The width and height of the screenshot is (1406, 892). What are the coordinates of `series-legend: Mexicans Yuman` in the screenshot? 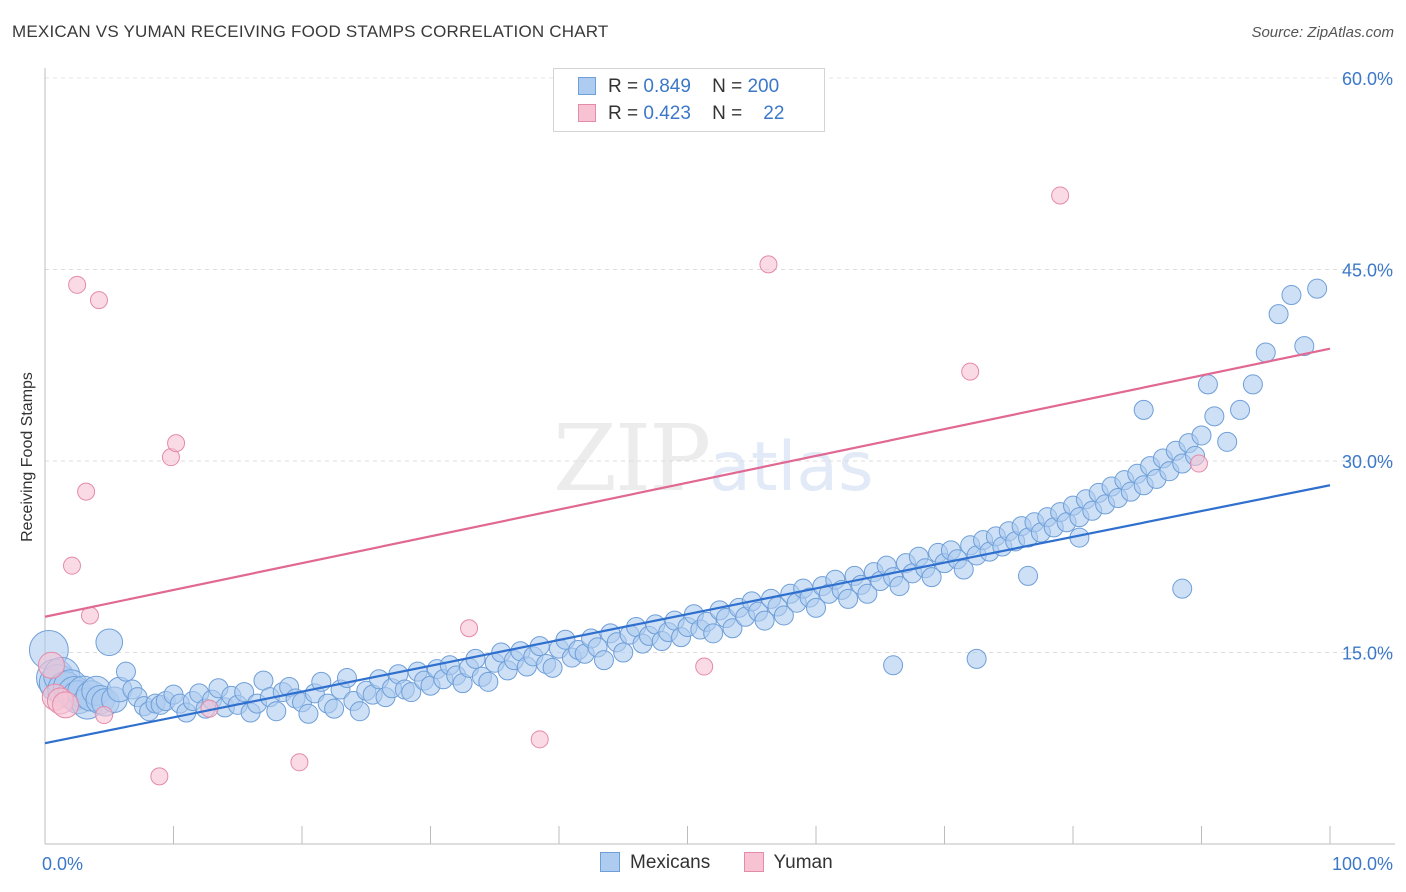 It's located at (730, 863).